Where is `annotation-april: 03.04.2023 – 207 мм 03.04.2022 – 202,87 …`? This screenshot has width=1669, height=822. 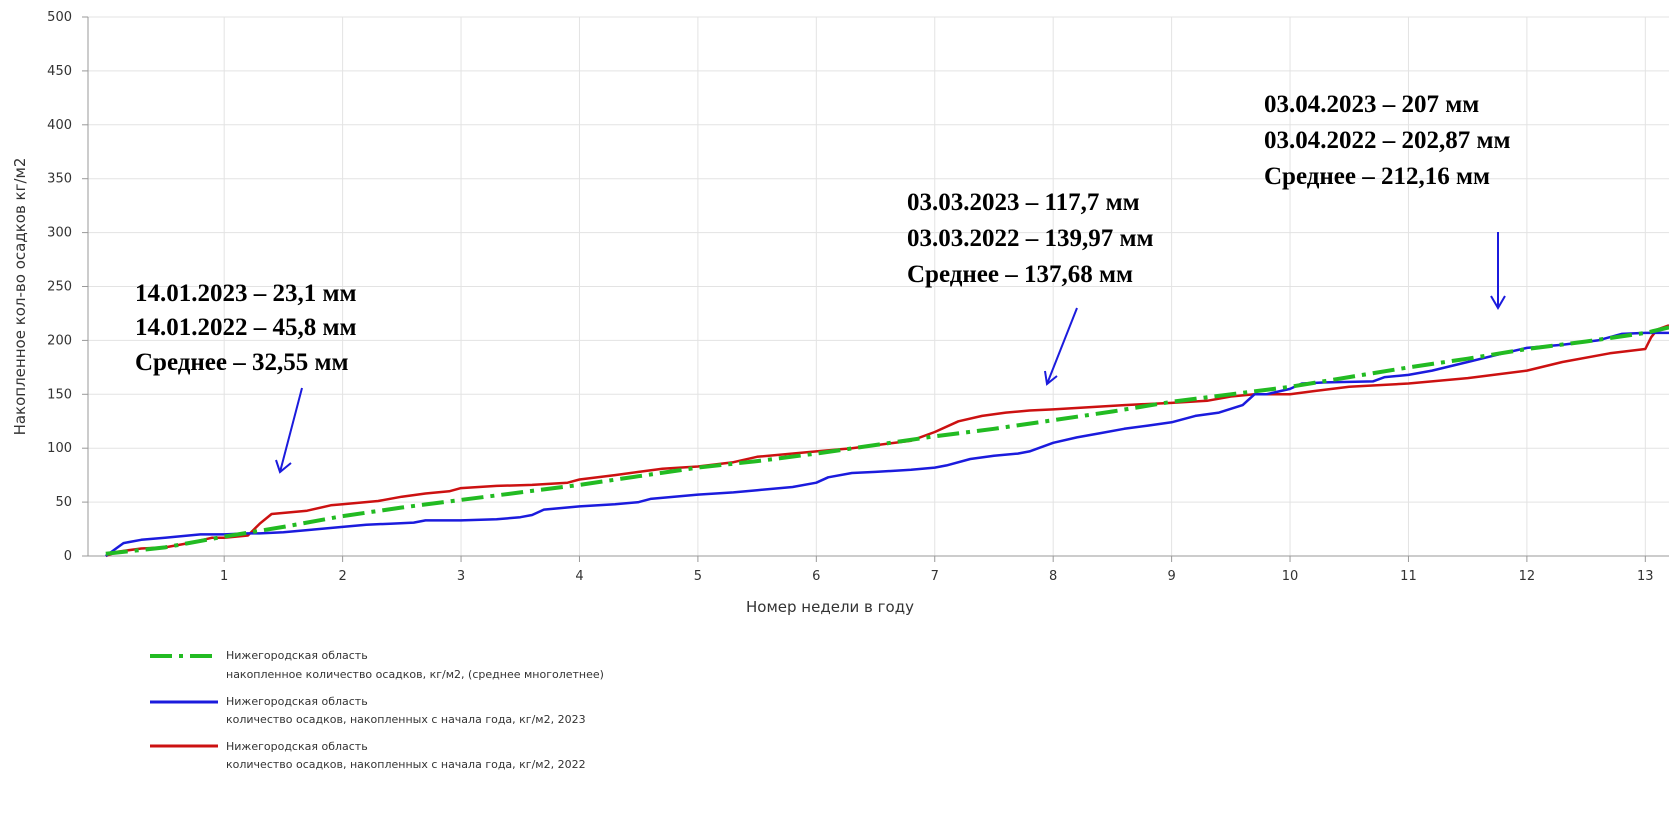 annotation-april: 03.04.2023 – 207 мм 03.04.2022 – 202,87 … is located at coordinates (1387, 140).